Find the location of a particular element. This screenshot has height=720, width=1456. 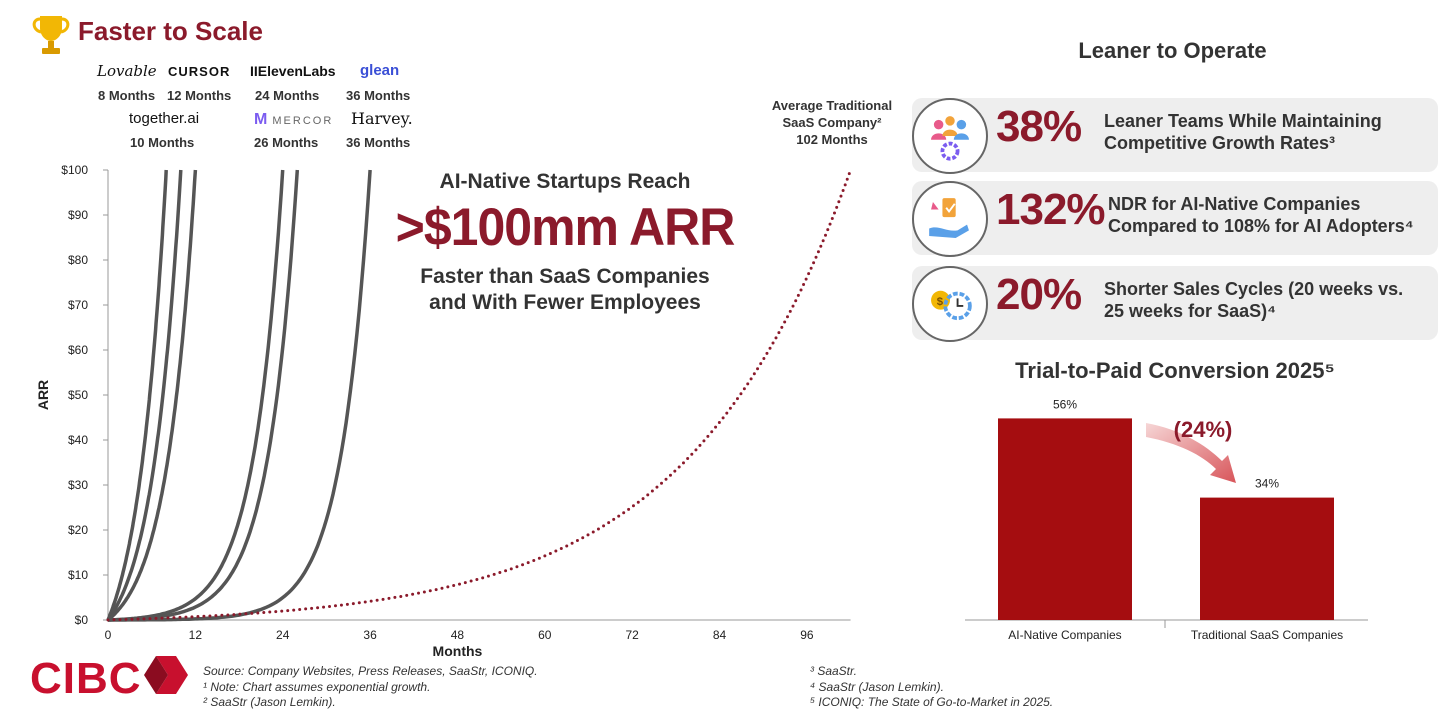

y-tick-label: $10 is located at coordinates (78, 575).